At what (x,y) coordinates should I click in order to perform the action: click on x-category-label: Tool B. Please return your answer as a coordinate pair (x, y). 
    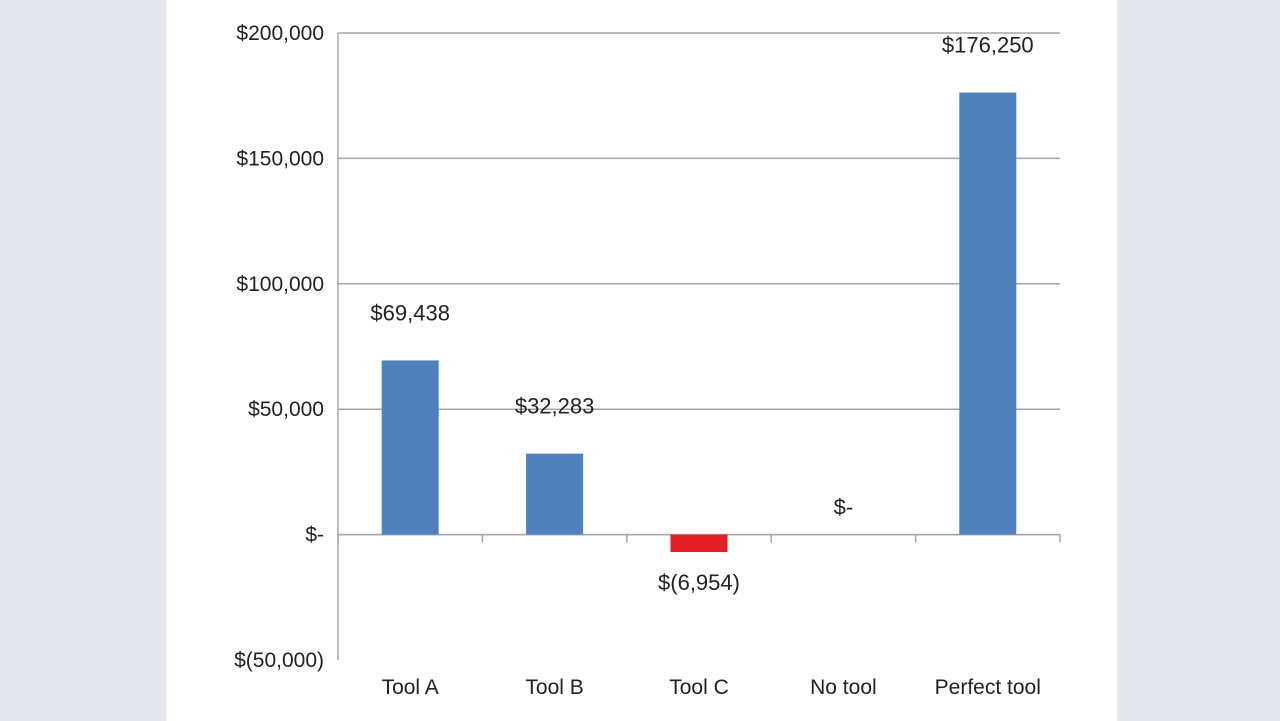
    Looking at the image, I should click on (554, 687).